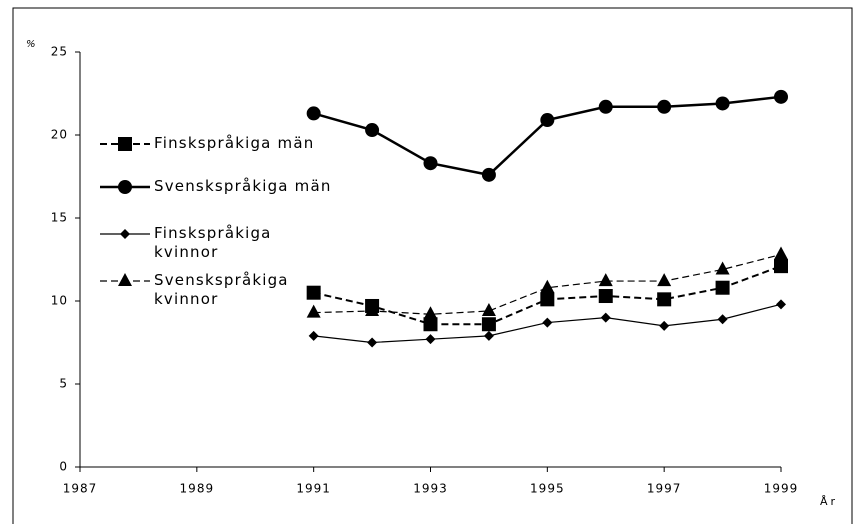 This screenshot has height=524, width=854. What do you see at coordinates (243, 186) in the screenshot?
I see `legend-label: Svenskspråkiga män` at bounding box center [243, 186].